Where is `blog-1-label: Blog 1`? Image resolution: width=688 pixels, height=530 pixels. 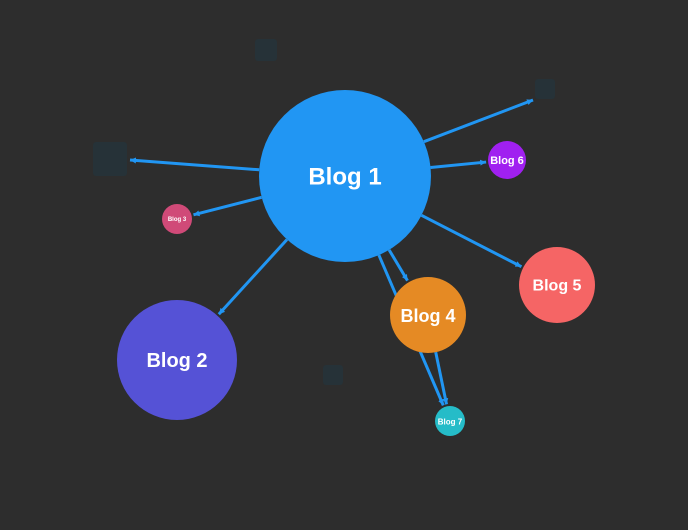
blog-1-label: Blog 1 is located at coordinates (344, 177).